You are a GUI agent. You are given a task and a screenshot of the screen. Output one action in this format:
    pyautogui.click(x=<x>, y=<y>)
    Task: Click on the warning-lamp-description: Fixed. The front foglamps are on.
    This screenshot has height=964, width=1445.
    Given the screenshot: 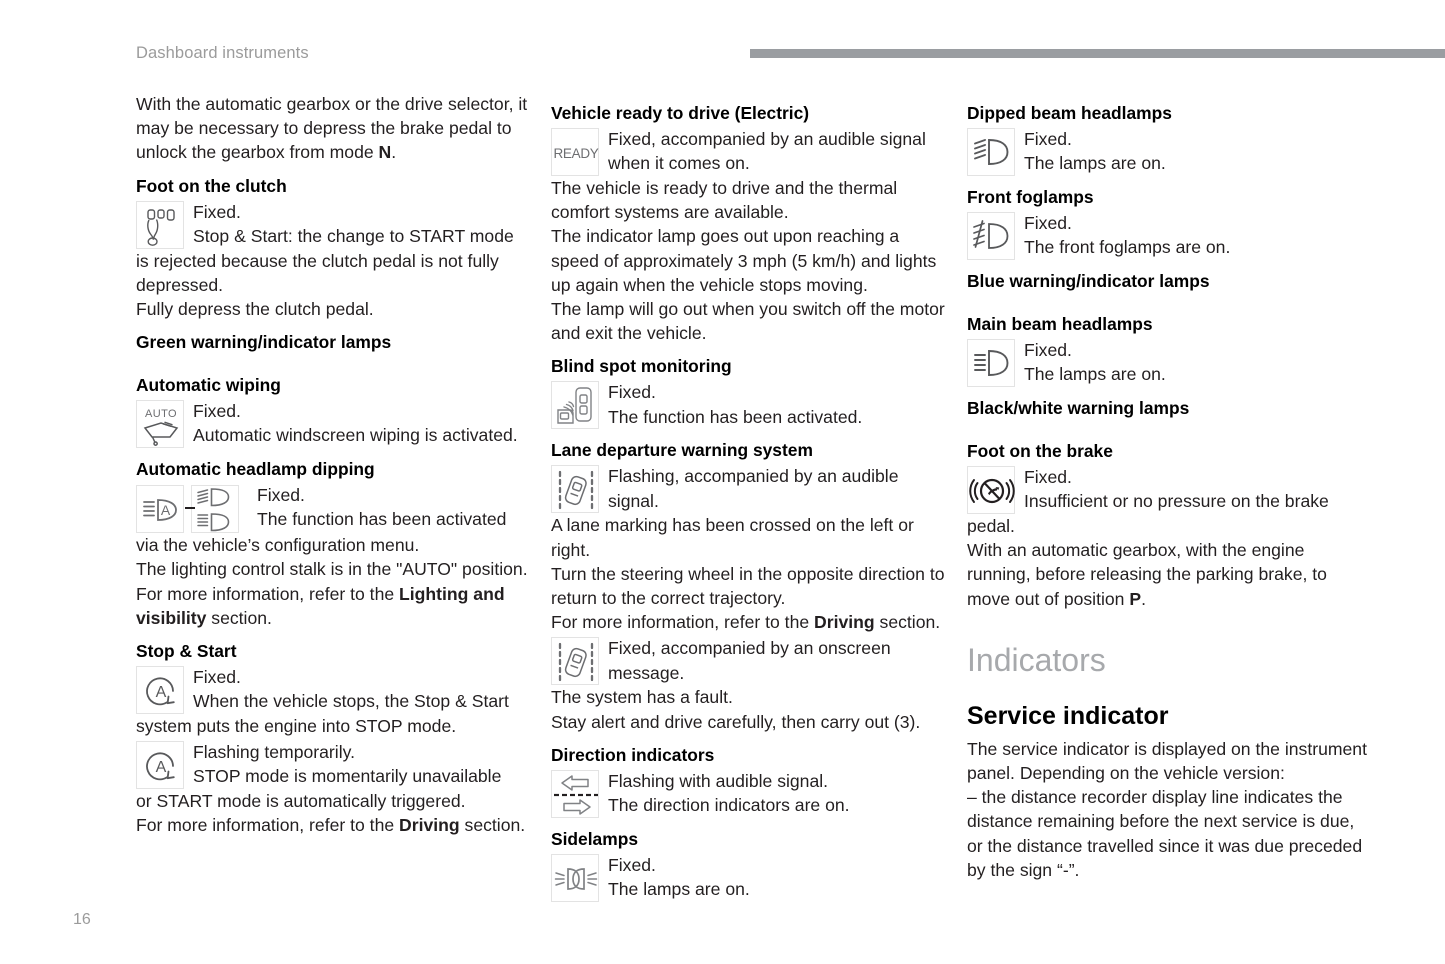 What is the action you would take?
    pyautogui.click(x=1195, y=235)
    